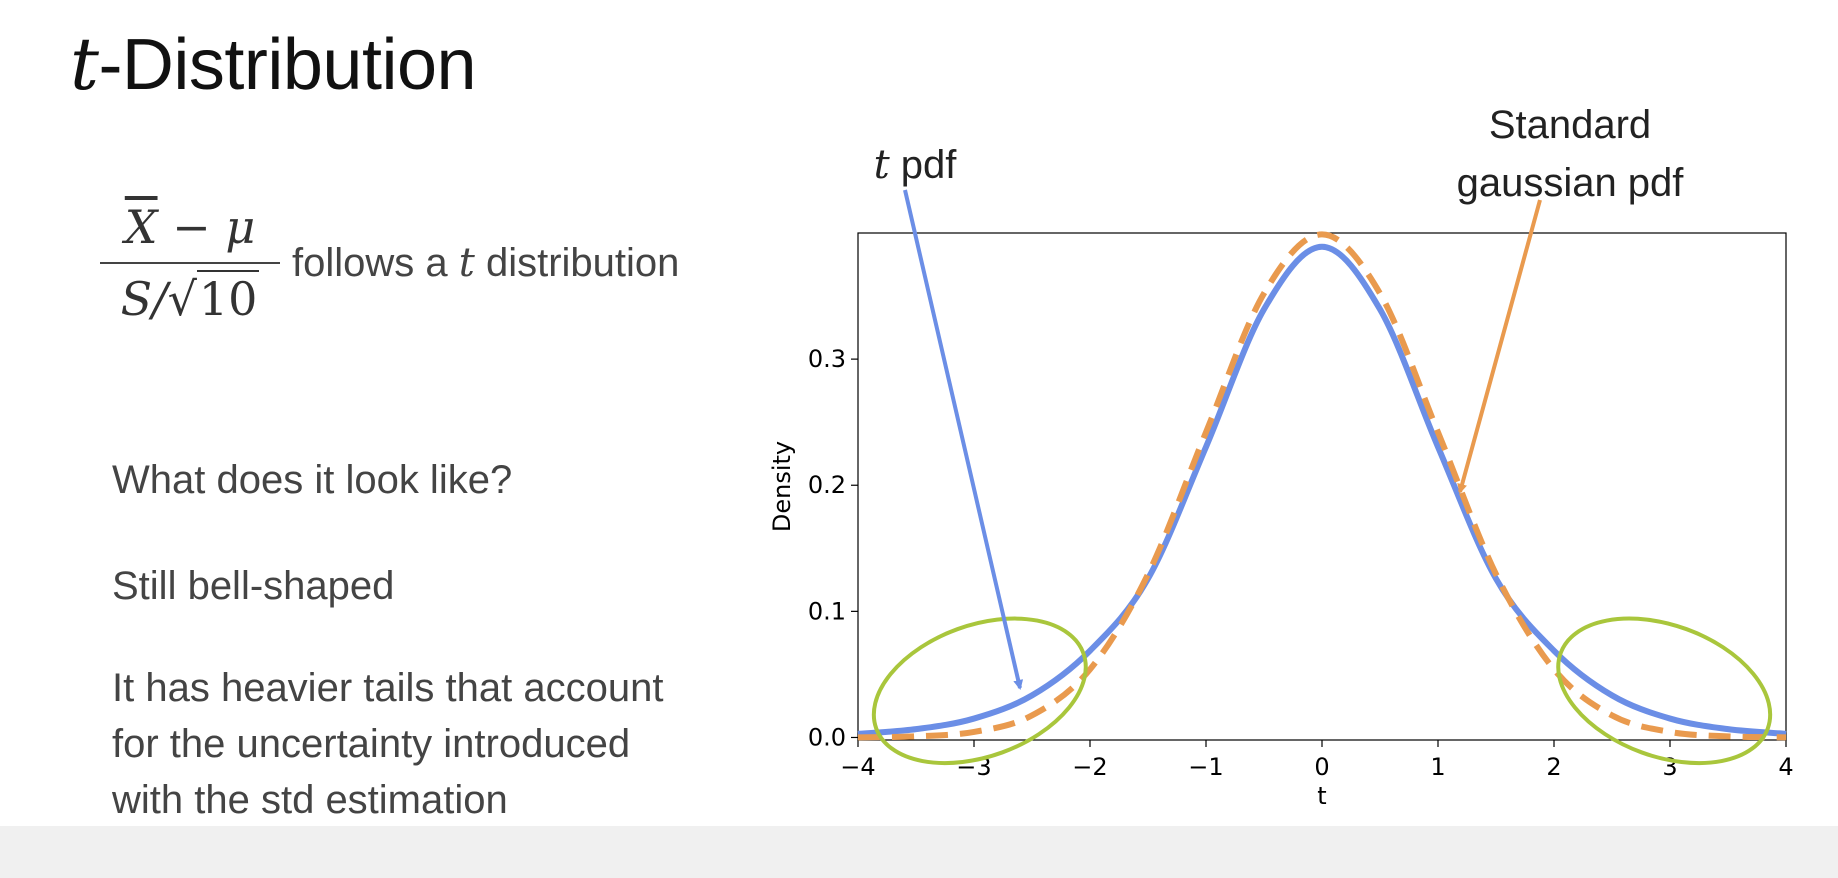 The width and height of the screenshot is (1838, 878). What do you see at coordinates (1089, 767) in the screenshot?
I see `x-tick-label: −2` at bounding box center [1089, 767].